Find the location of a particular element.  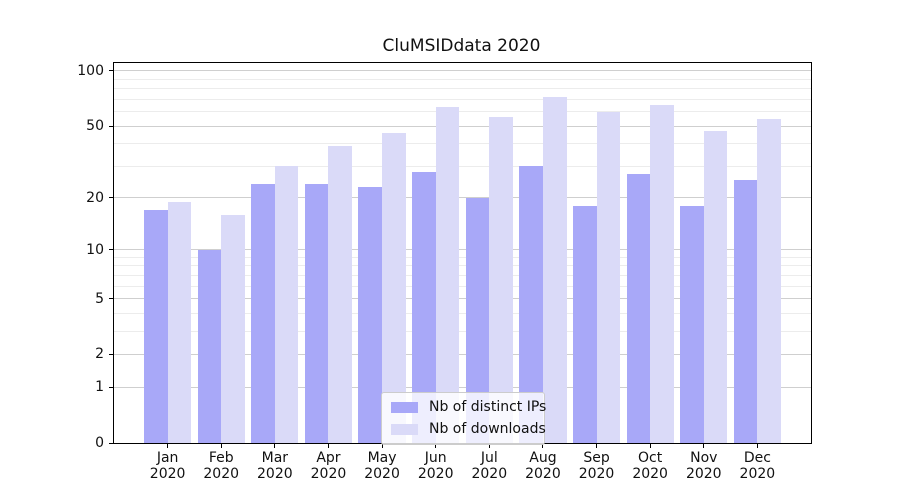

bar-distinct-ips-dec is located at coordinates (745, 311).